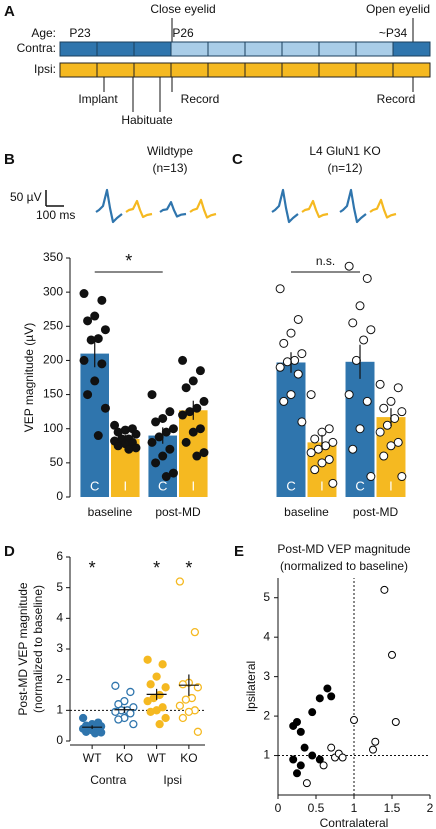  Describe the element at coordinates (43, 33) in the screenshot. I see `row-label: Age:` at that location.